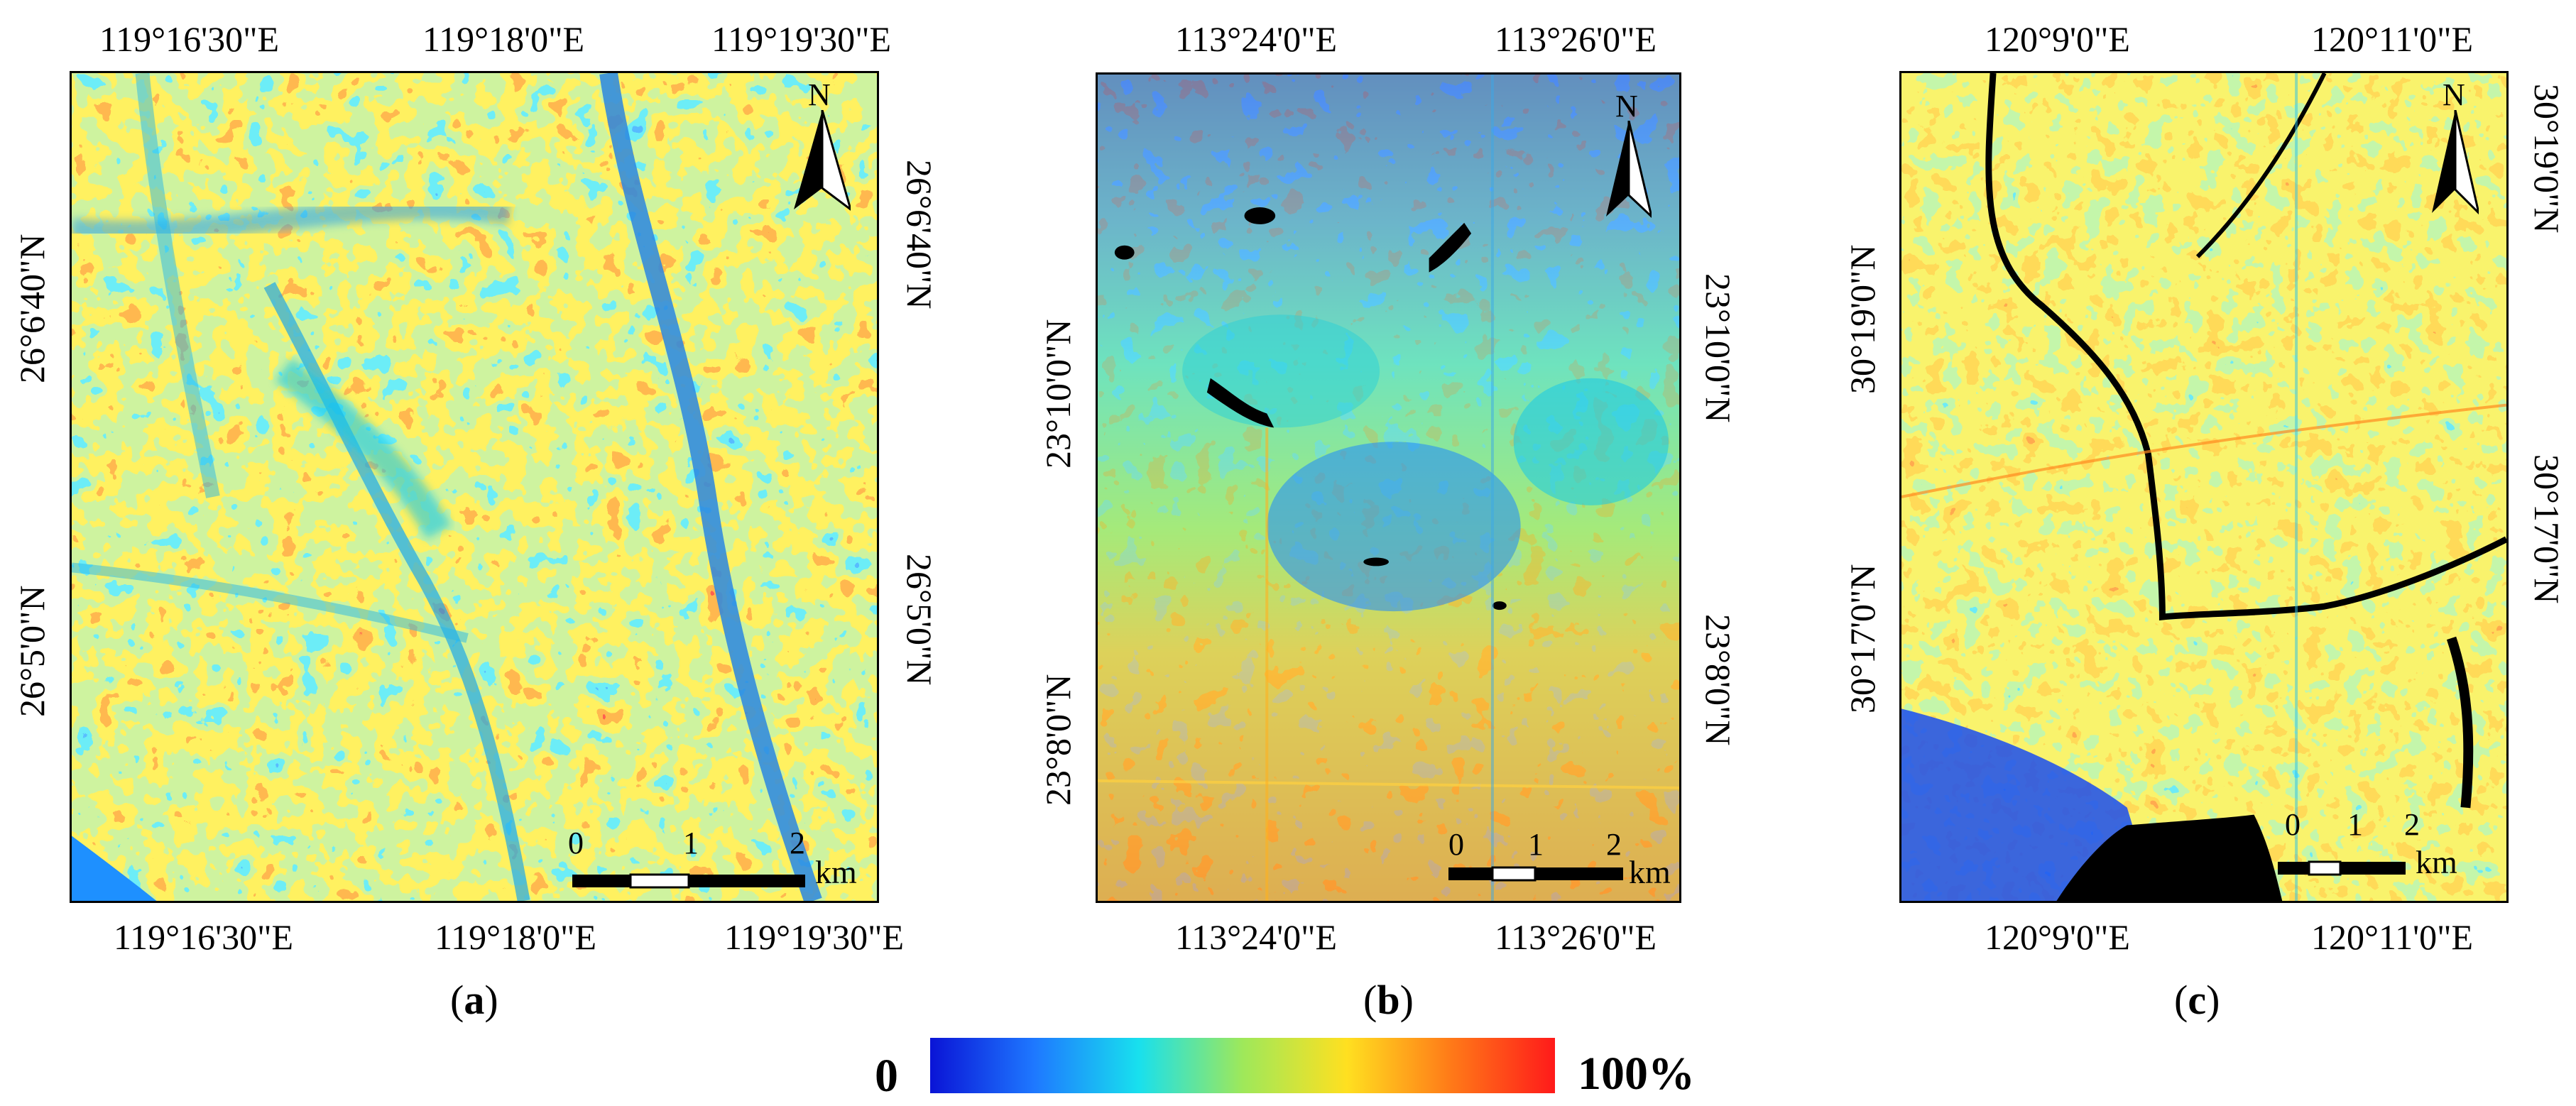  I want to click on panel-a-scale-bar, so click(688, 881).